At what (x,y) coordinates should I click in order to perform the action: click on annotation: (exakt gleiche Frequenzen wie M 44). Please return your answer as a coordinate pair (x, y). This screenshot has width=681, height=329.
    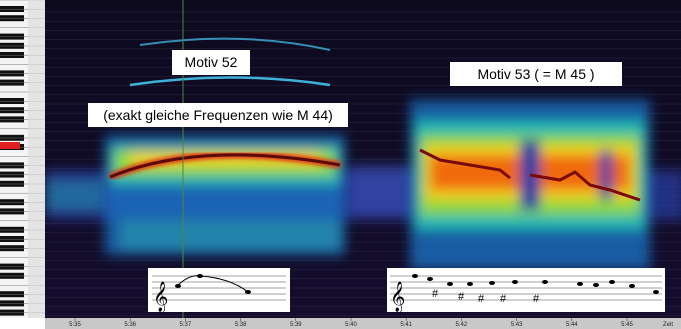
    Looking at the image, I should click on (218, 115).